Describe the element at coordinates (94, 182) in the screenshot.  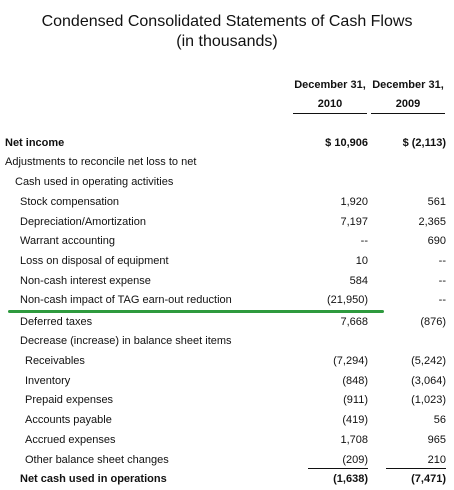
I see `row-label: Cash used in operating activities` at that location.